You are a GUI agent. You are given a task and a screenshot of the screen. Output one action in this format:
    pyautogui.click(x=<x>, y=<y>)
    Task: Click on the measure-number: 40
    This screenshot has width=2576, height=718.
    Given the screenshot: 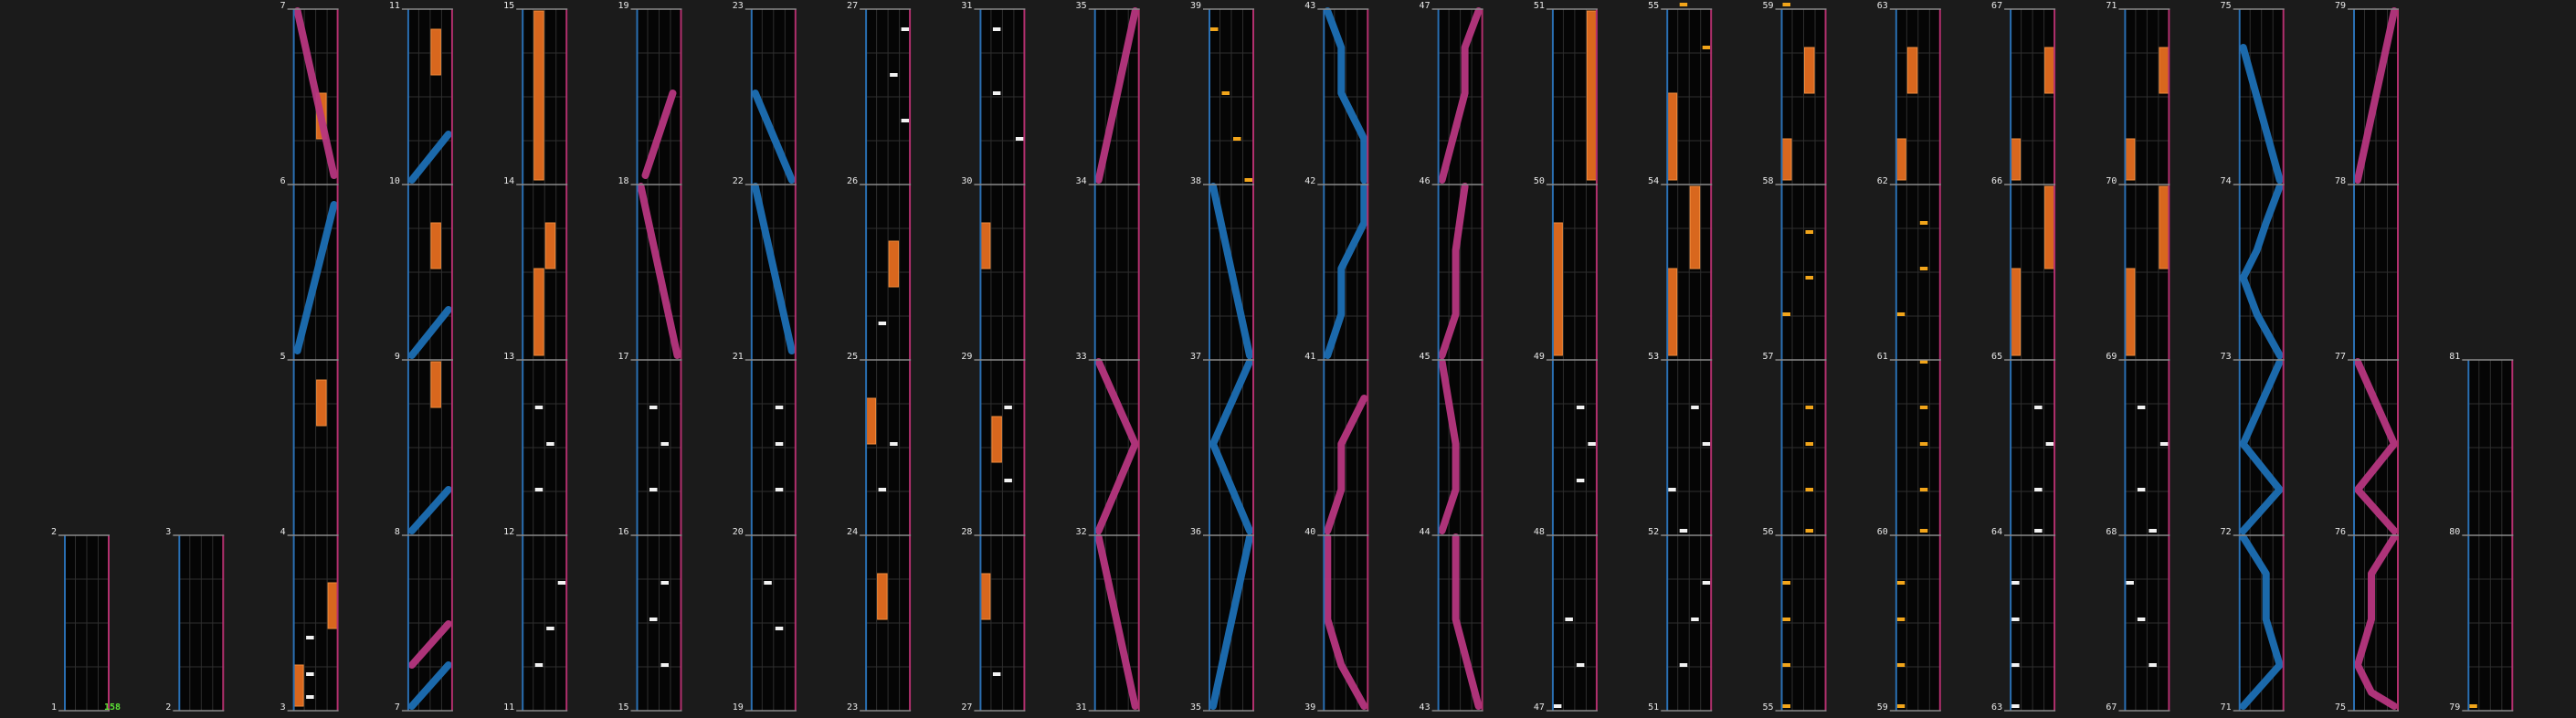 What is the action you would take?
    pyautogui.click(x=1309, y=532)
    